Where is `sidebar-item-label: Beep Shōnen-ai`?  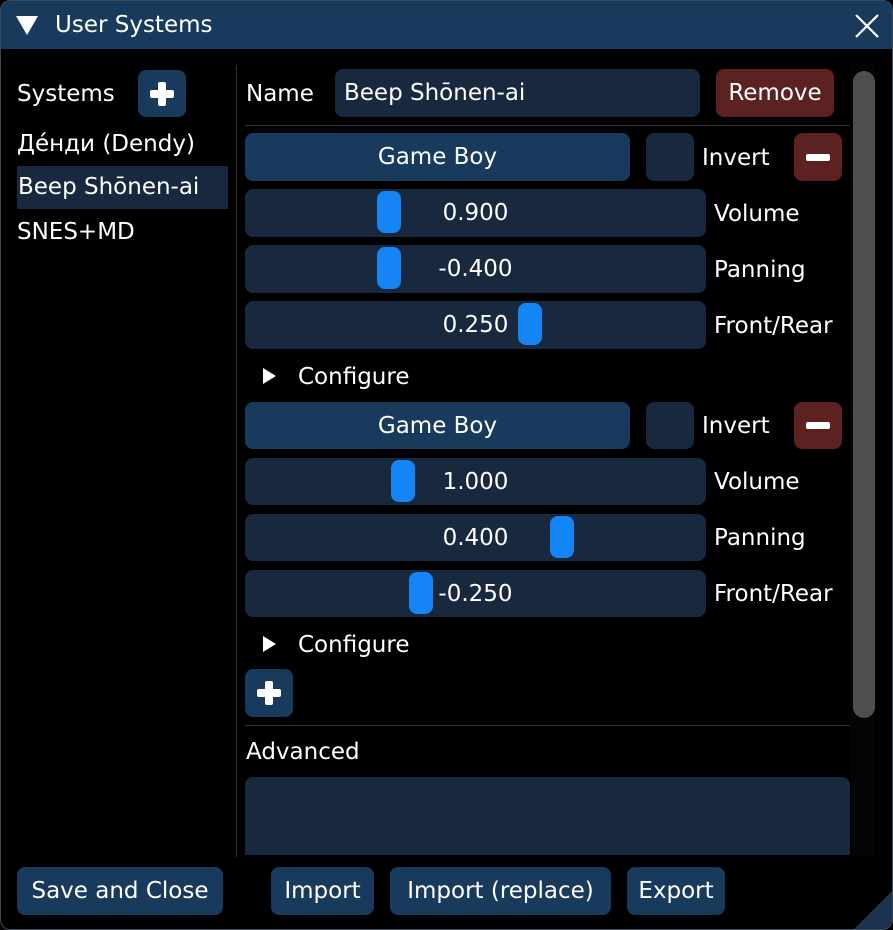
sidebar-item-label: Beep Shōnen-ai is located at coordinates (109, 187).